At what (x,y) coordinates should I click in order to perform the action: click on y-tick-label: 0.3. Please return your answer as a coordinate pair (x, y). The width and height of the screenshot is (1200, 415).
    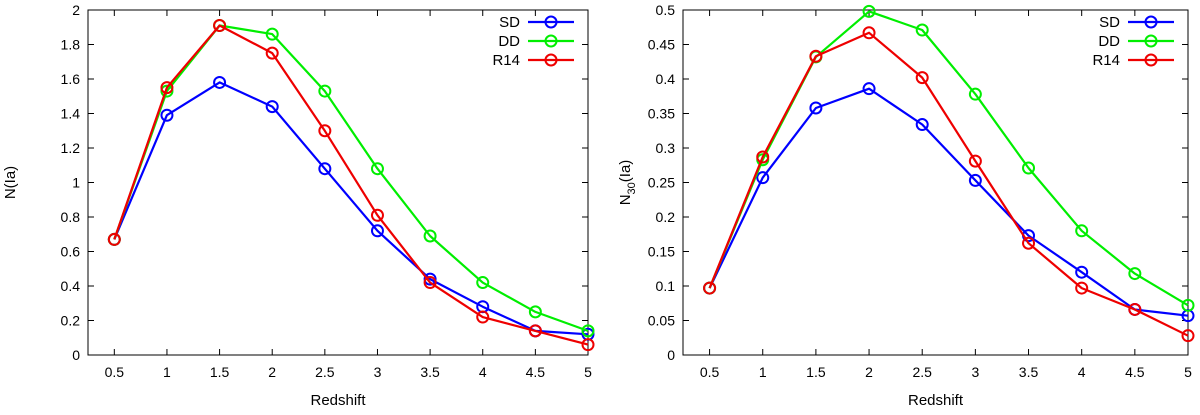
    Looking at the image, I should click on (666, 148).